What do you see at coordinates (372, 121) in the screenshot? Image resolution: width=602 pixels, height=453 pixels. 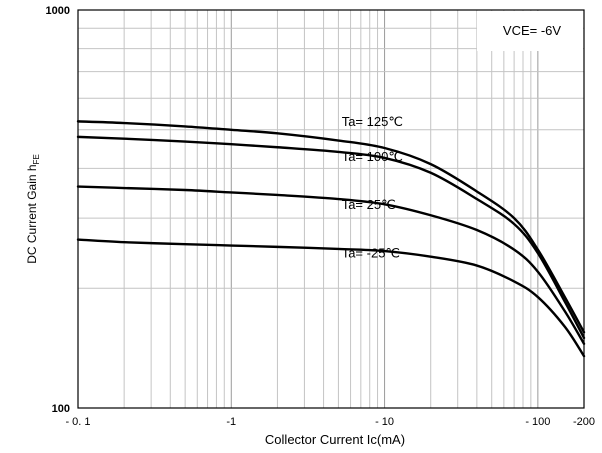 I see `series-label-0: Ta= 125℃` at bounding box center [372, 121].